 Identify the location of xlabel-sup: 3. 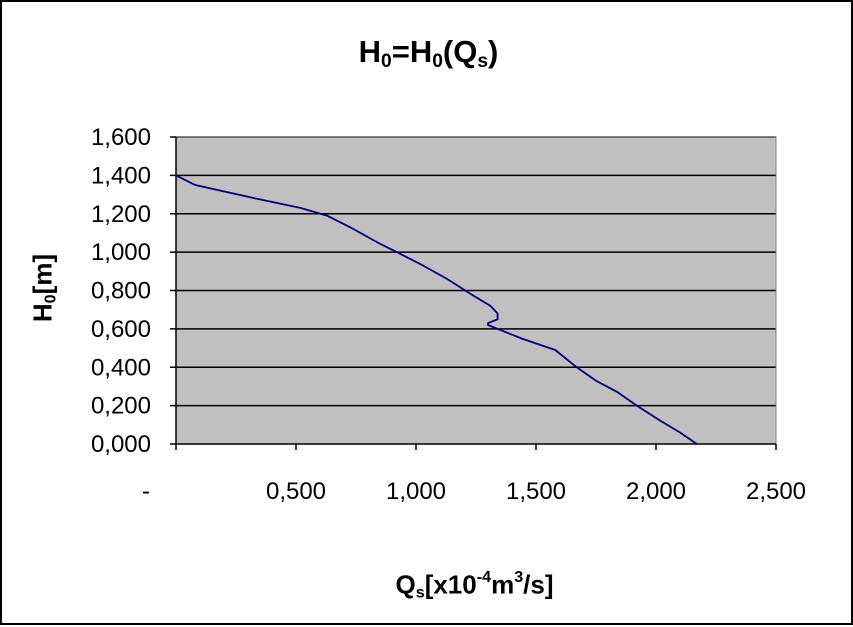
(519, 577).